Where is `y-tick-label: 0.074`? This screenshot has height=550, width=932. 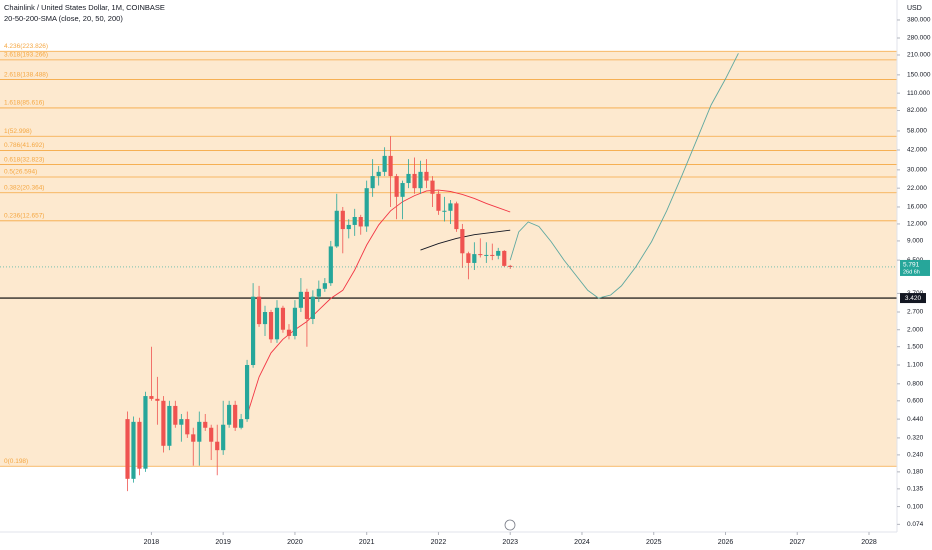 y-tick-label: 0.074 is located at coordinates (915, 524).